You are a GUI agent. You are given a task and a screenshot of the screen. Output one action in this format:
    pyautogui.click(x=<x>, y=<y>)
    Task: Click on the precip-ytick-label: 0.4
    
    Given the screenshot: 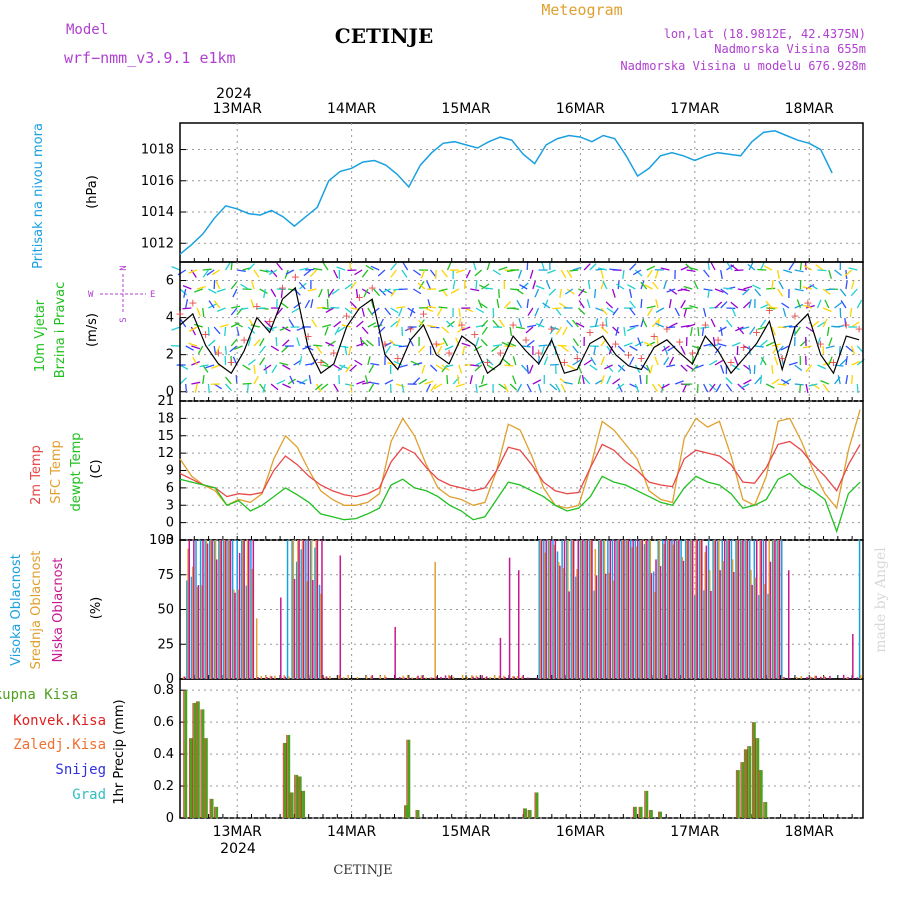 What is the action you would take?
    pyautogui.click(x=163, y=754)
    